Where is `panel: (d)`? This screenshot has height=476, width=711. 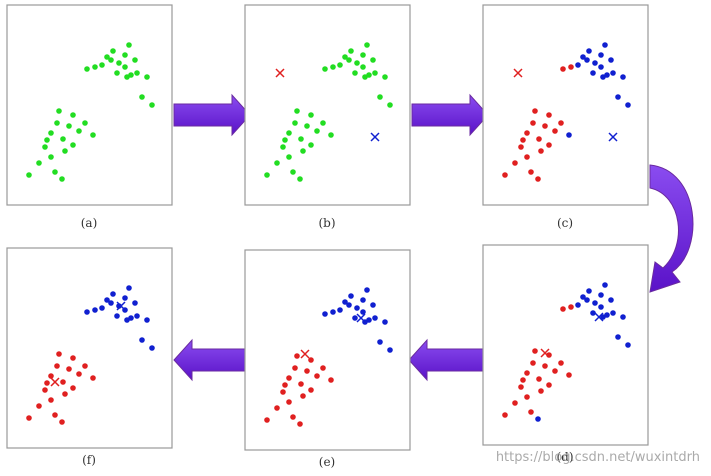 panel: (d) is located at coordinates (565, 354).